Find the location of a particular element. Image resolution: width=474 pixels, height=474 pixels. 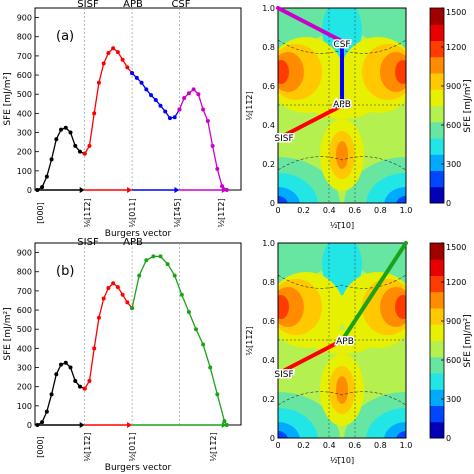

y-tick-label: 400 is located at coordinates (24, 113).